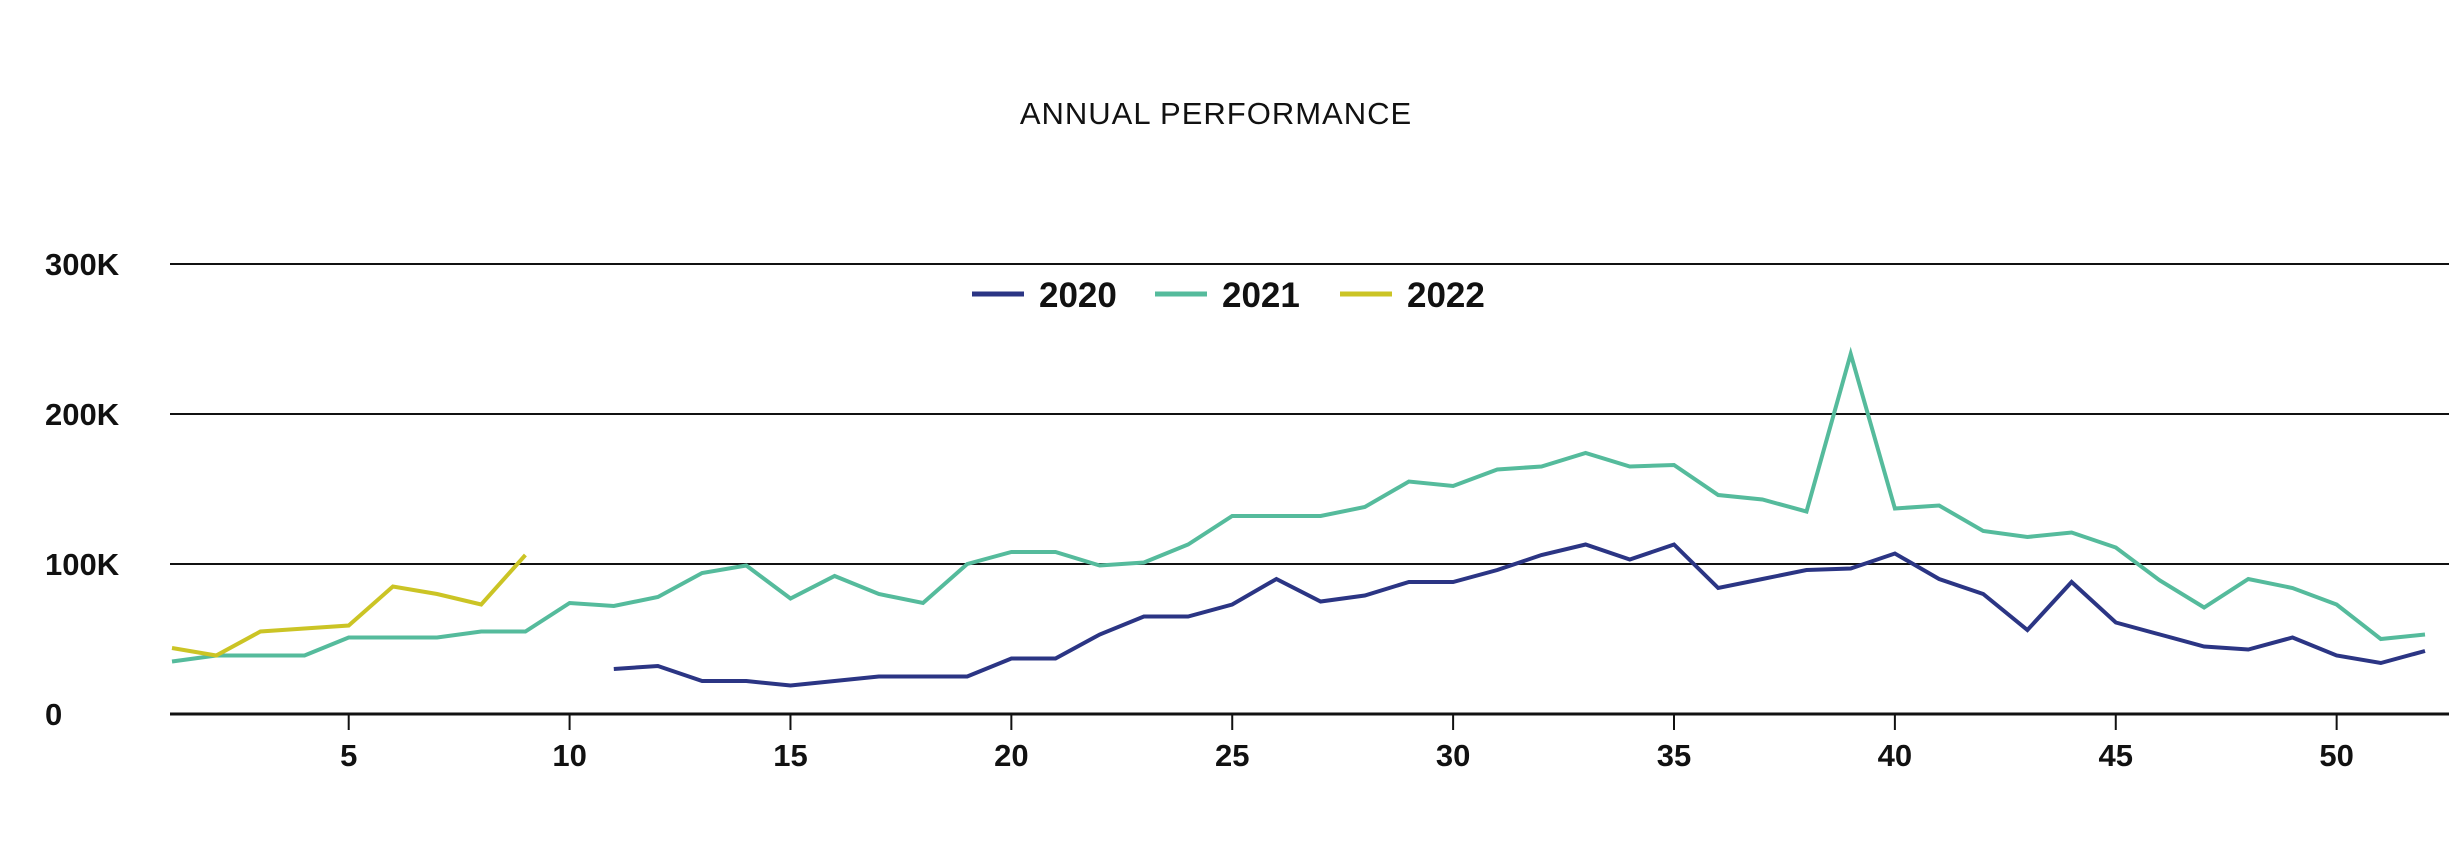 The height and width of the screenshot is (863, 2449). Describe the element at coordinates (1232, 755) in the screenshot. I see `x-tick-label: 25` at that location.